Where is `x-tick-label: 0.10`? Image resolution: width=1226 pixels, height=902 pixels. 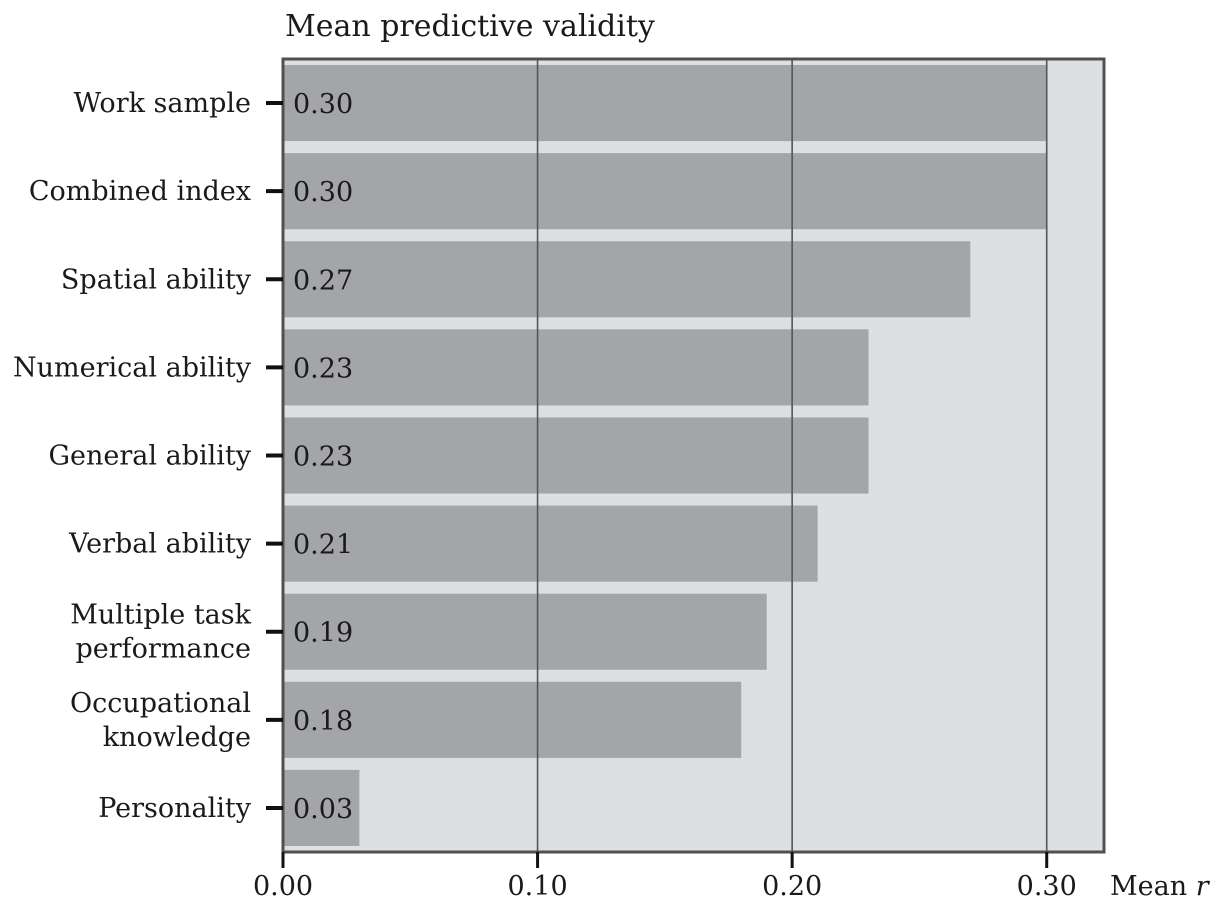
x-tick-label: 0.10 is located at coordinates (538, 886).